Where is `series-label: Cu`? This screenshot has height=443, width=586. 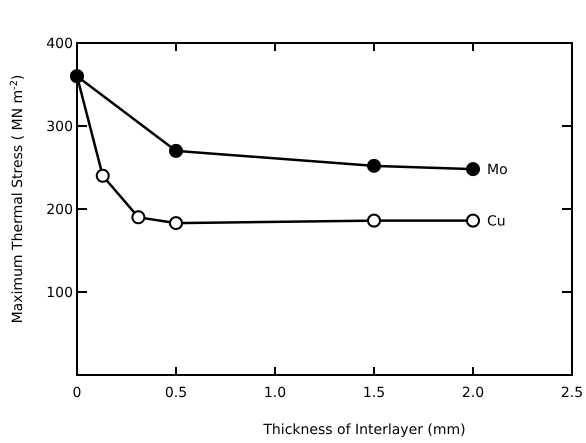 series-label: Cu is located at coordinates (496, 222).